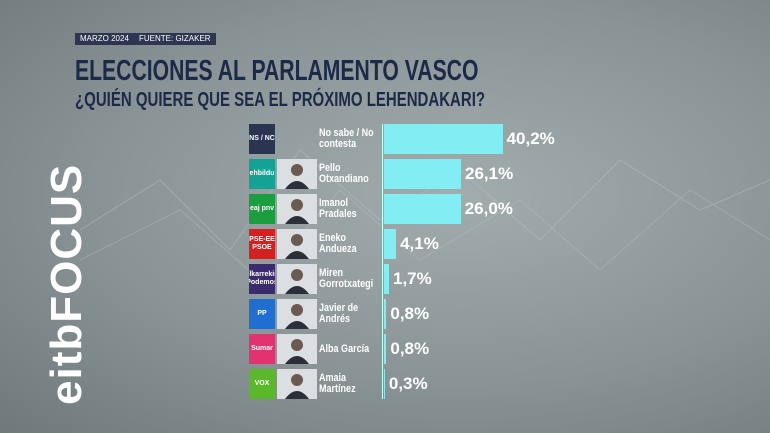 This screenshot has height=433, width=770. Describe the element at coordinates (104, 39) in the screenshot. I see `date-tag: MARZO 2024` at that location.